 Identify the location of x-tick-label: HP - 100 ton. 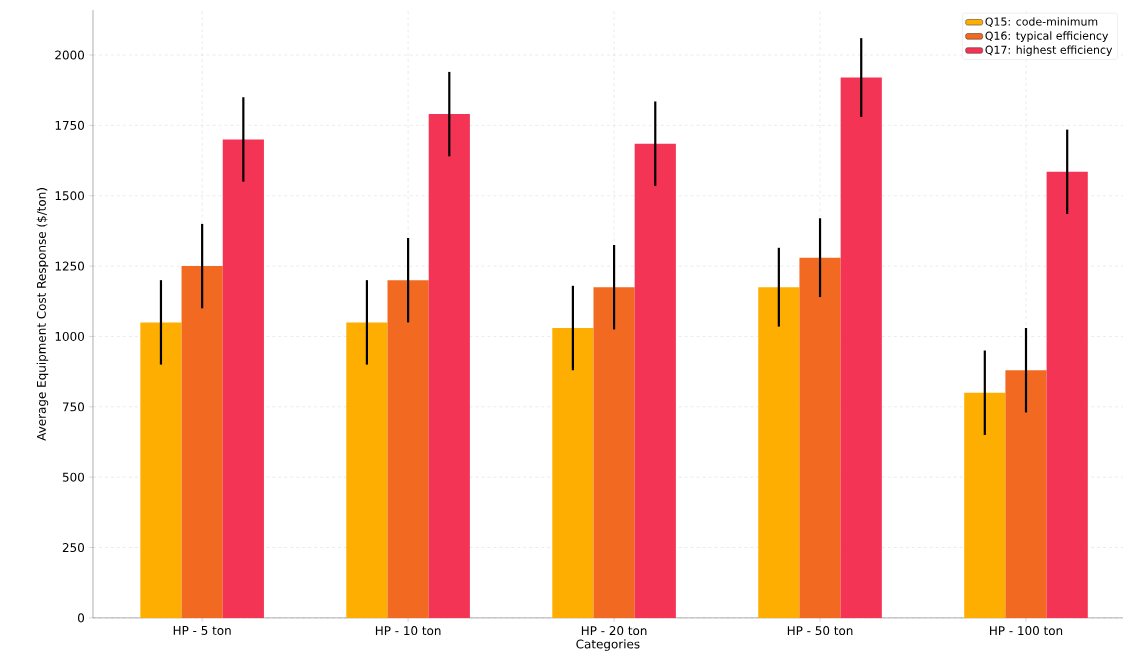
(1026, 631).